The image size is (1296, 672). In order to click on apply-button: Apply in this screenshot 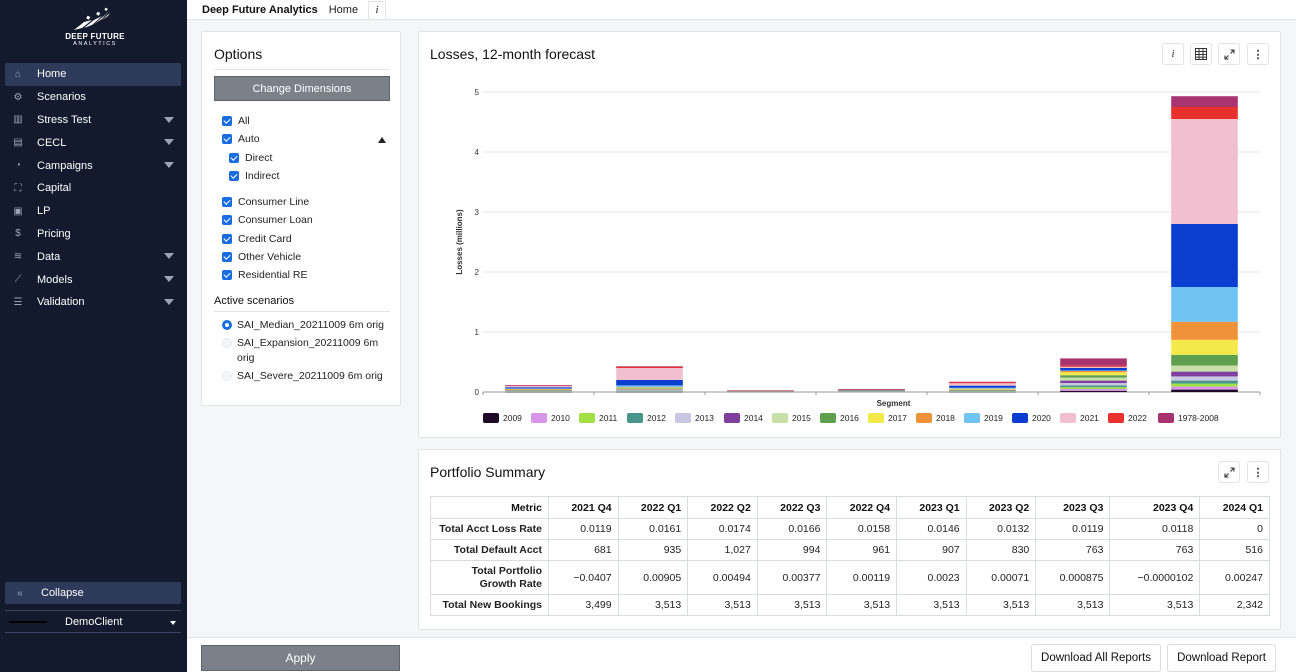, I will do `click(300, 658)`.